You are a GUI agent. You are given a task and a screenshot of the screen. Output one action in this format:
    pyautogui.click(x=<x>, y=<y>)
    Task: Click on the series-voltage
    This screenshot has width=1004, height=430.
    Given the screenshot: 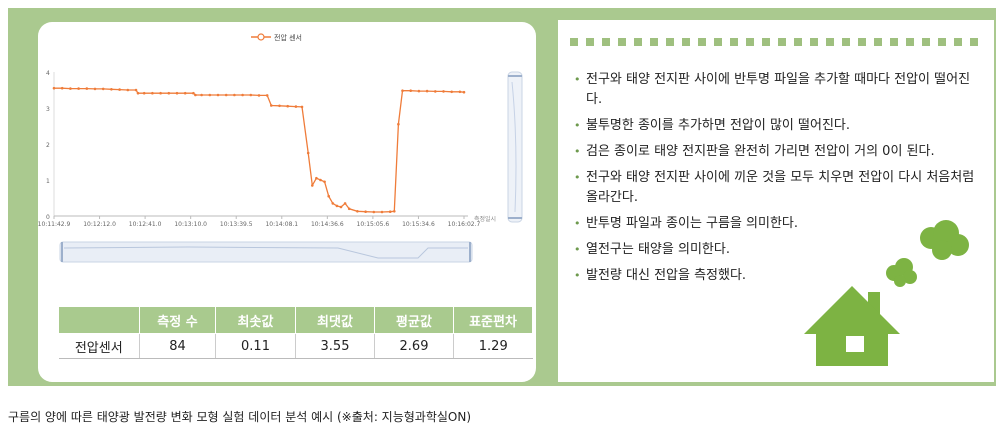 What is the action you would take?
    pyautogui.click(x=259, y=150)
    